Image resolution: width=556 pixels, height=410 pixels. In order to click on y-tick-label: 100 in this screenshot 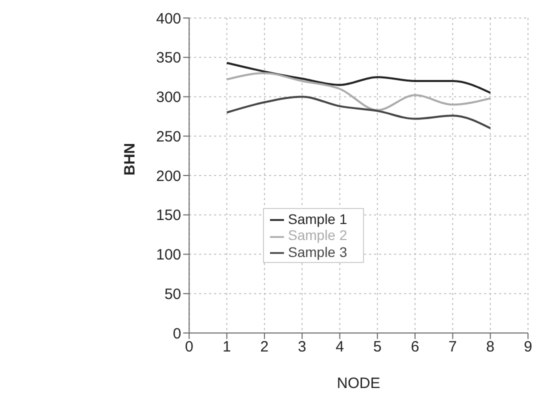, I will do `click(169, 255)`.